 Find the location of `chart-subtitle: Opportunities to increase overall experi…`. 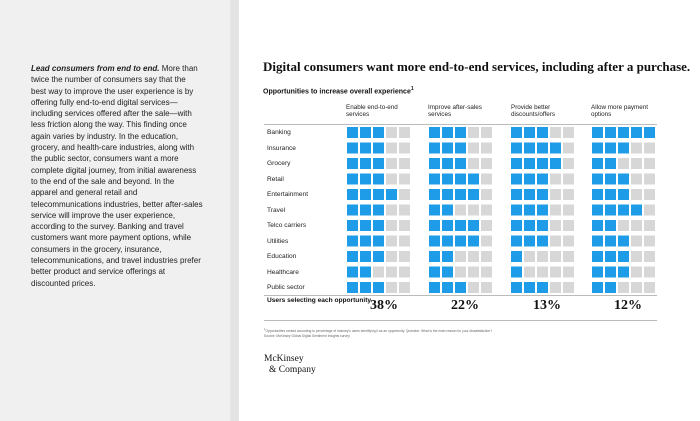

chart-subtitle: Opportunities to increase overall experi… is located at coordinates (338, 90).